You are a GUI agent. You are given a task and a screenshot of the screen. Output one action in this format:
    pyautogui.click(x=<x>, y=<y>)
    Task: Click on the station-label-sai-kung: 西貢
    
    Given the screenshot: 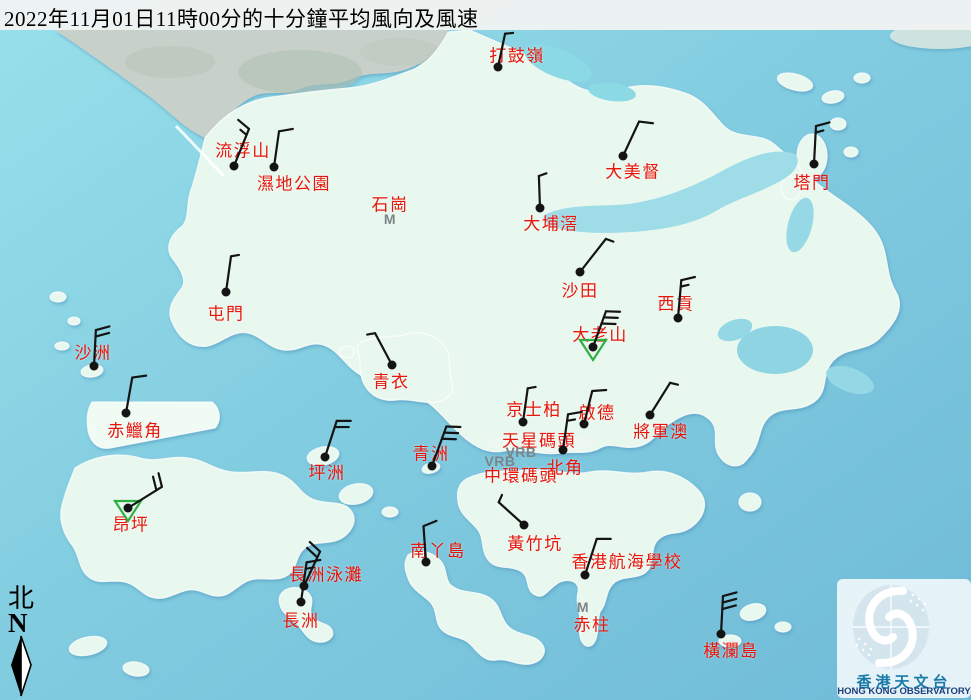 What is the action you would take?
    pyautogui.click(x=676, y=304)
    